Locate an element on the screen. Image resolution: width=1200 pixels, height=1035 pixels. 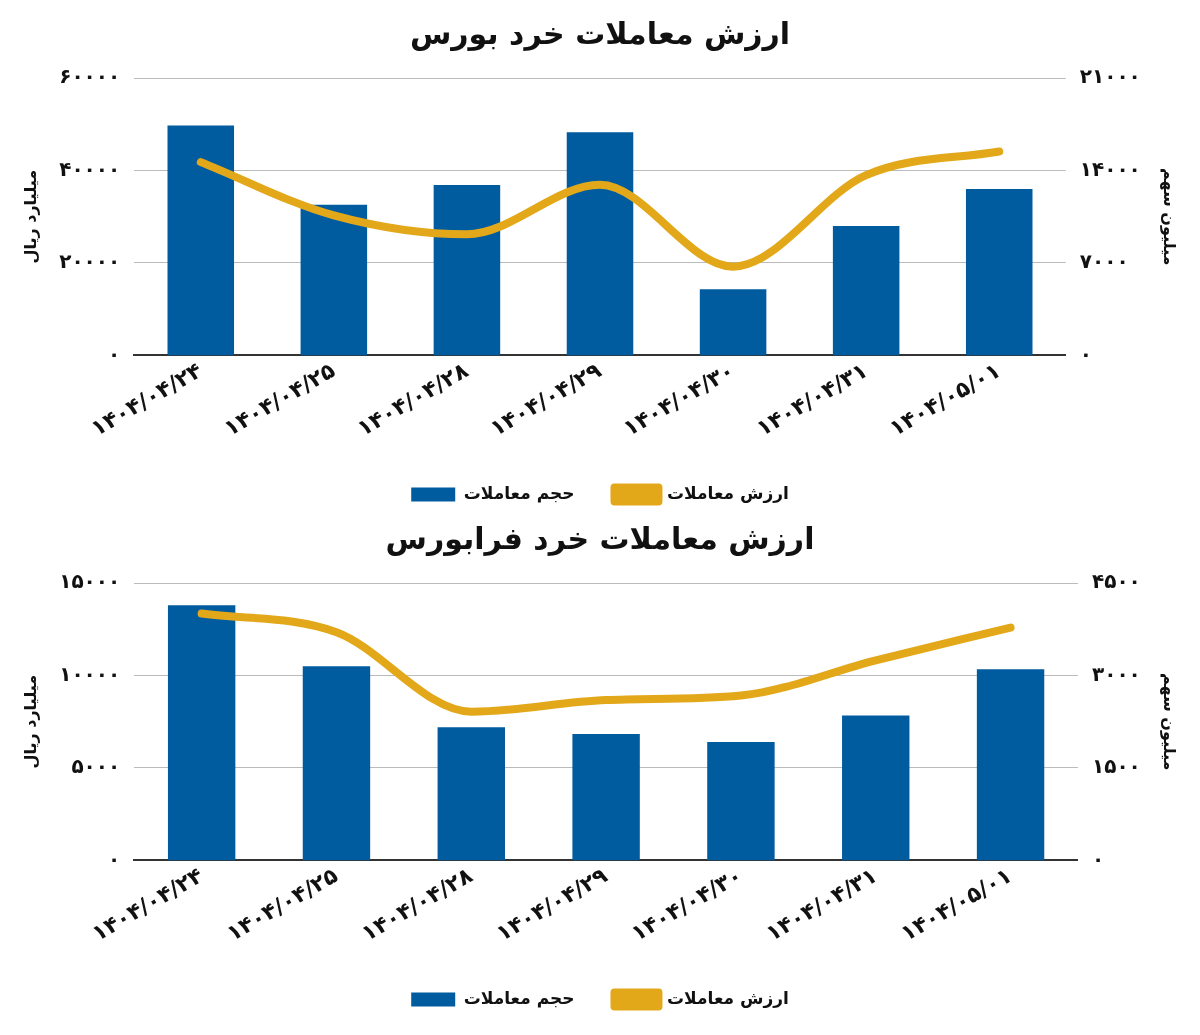
y2-tick-label: ۷۰۰۰ is located at coordinates (1104, 261).